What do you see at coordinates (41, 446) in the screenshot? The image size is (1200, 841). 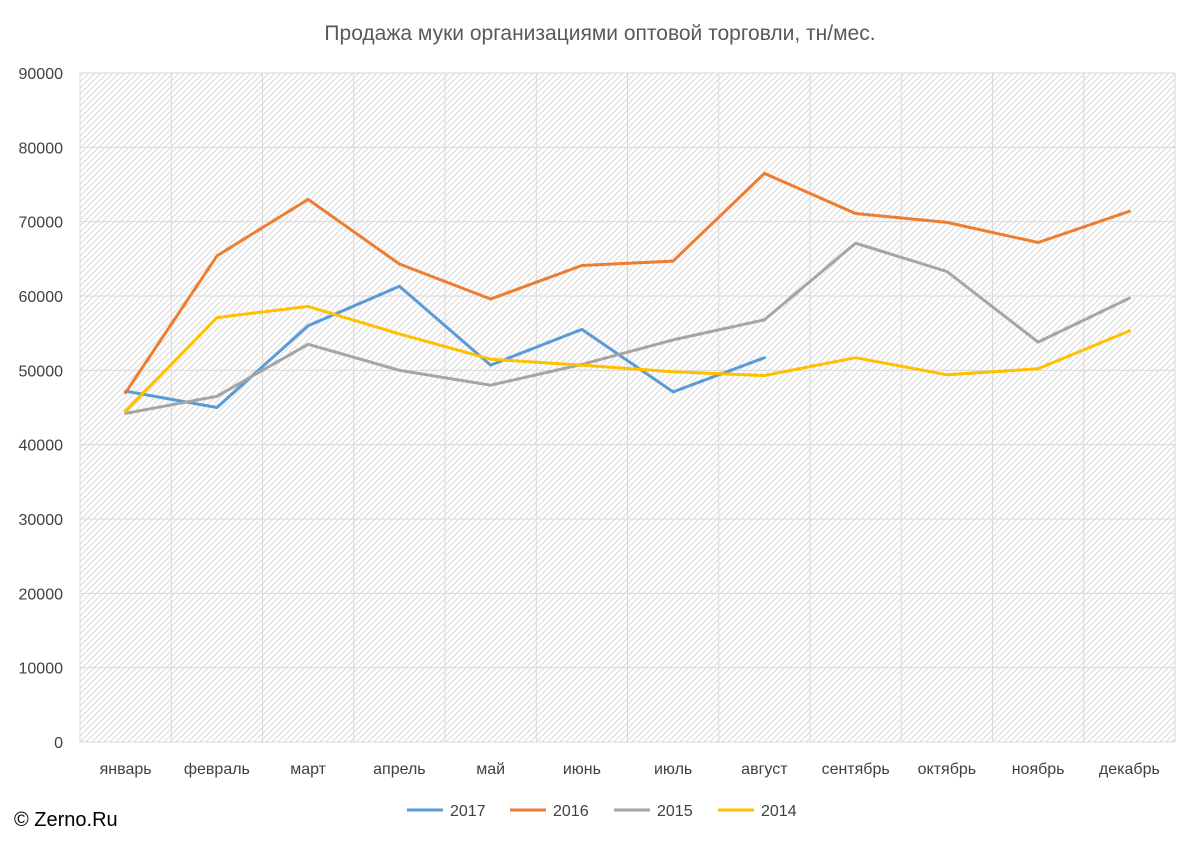 I see `y-tick-label: 40000` at bounding box center [41, 446].